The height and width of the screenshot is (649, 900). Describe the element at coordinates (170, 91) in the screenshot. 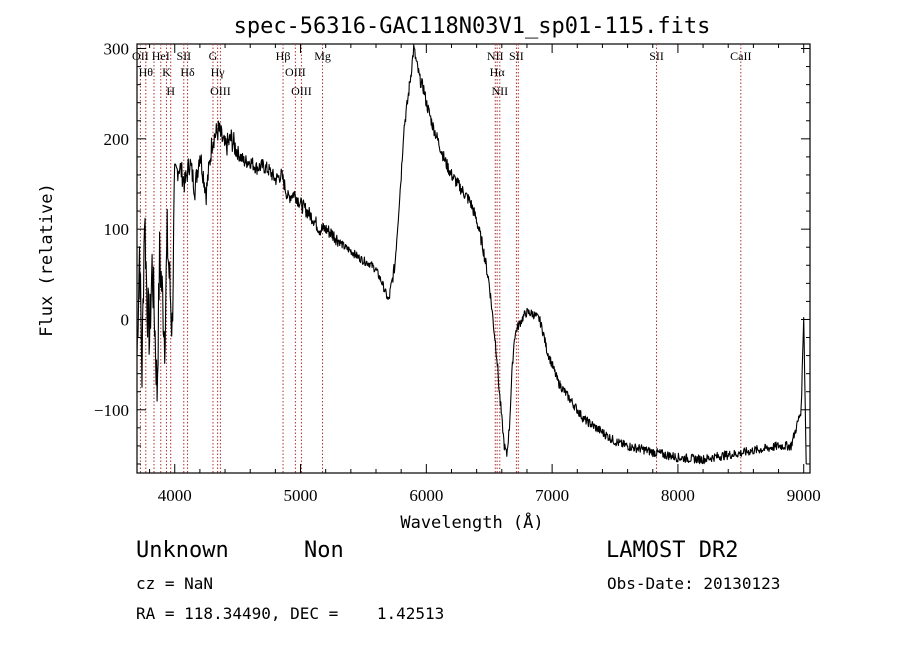

I see `line-label-5: H` at that location.